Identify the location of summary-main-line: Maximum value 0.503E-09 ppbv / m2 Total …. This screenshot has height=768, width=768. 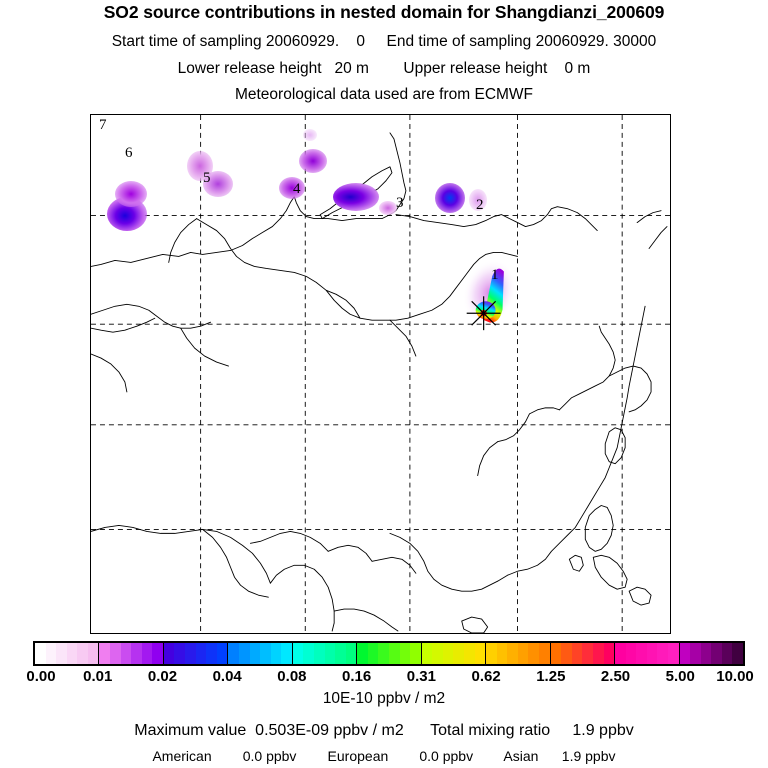
(384, 730).